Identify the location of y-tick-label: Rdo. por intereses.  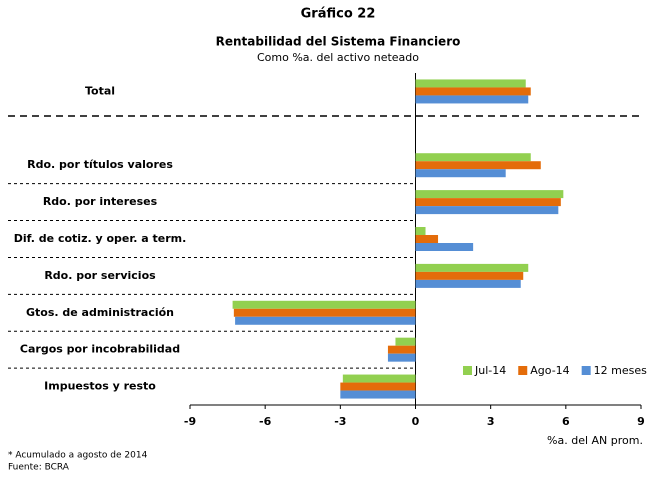
(100, 201).